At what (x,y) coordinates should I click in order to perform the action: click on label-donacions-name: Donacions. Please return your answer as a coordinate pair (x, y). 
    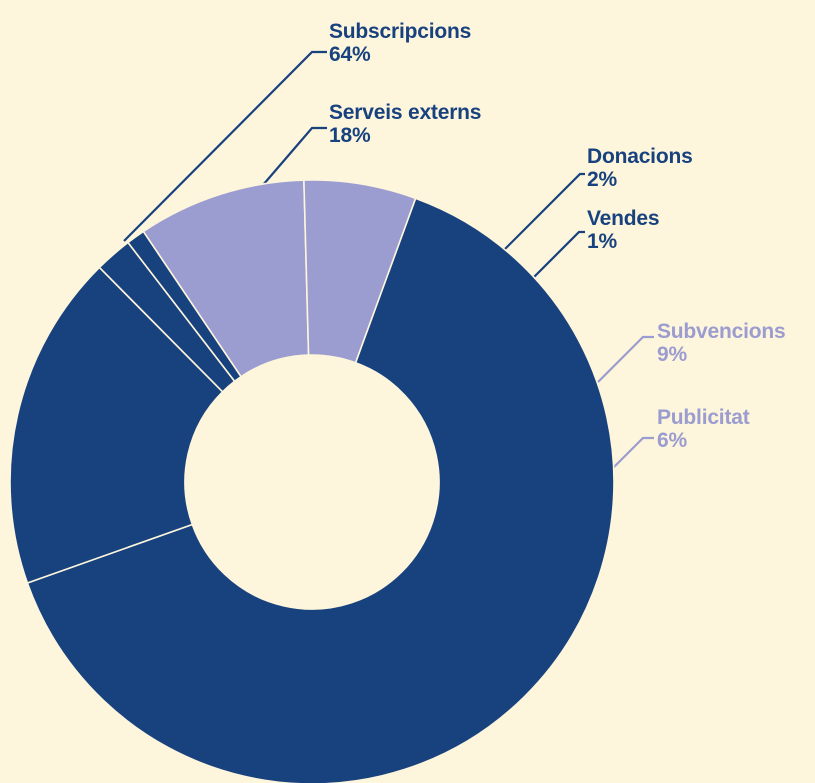
    Looking at the image, I should click on (640, 156).